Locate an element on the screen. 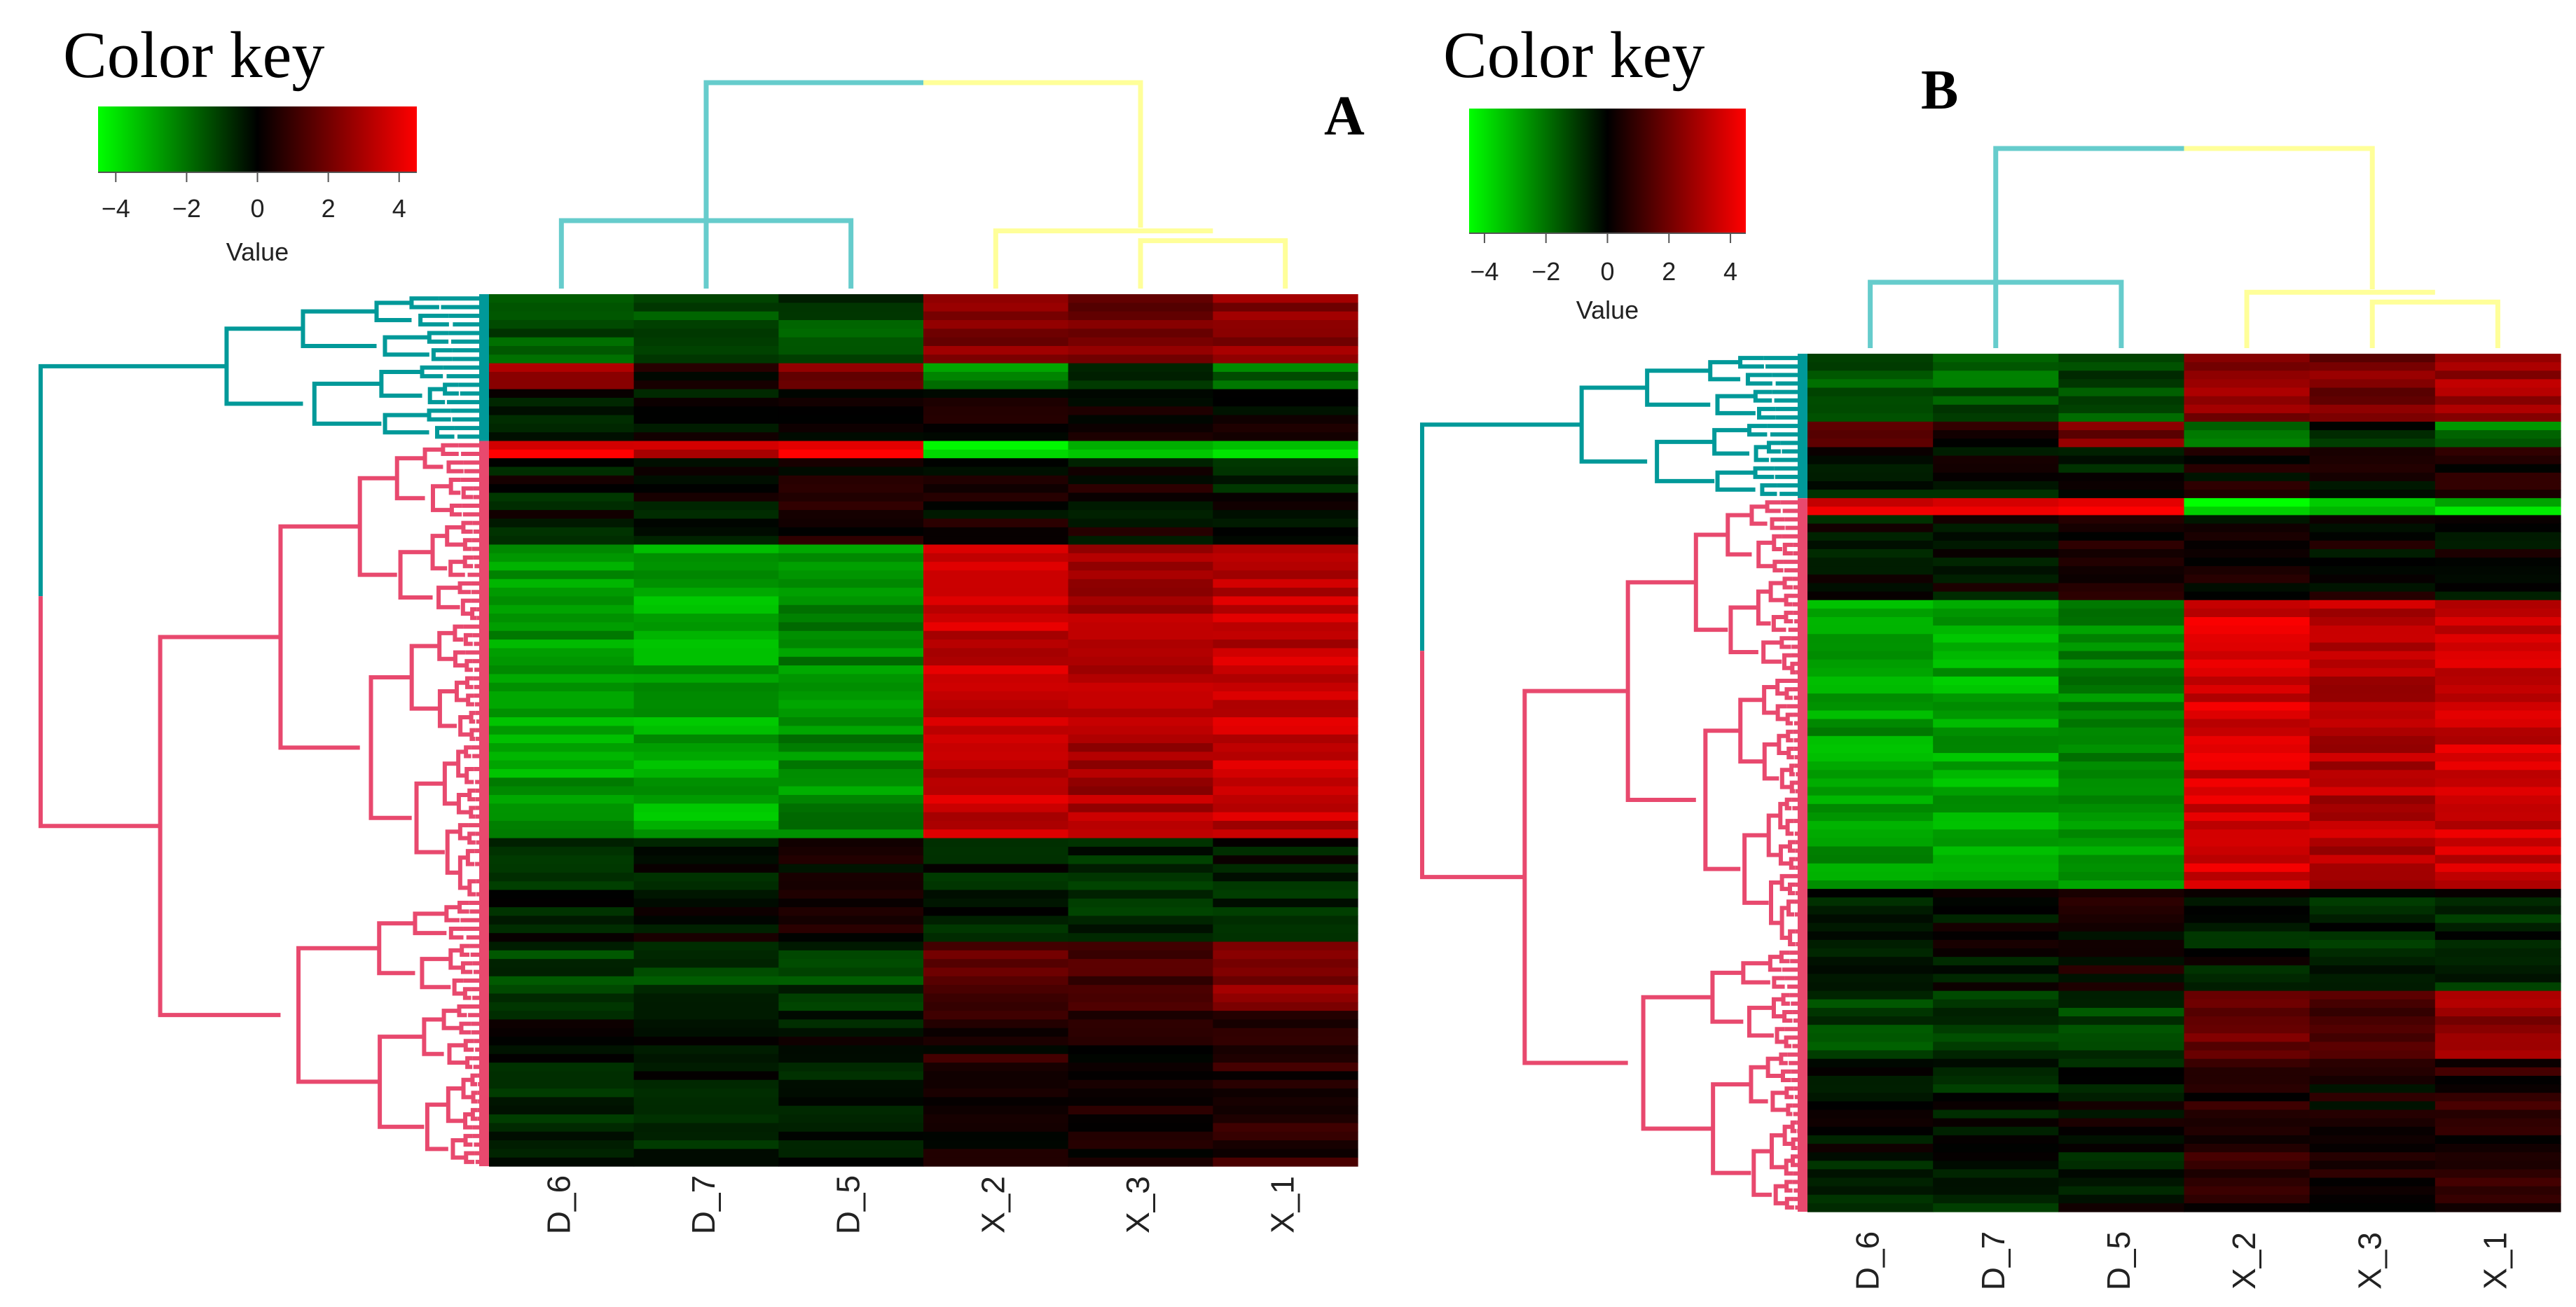 Image resolution: width=2576 pixels, height=1307 pixels. color-key-tick-label: 2 is located at coordinates (1669, 271).